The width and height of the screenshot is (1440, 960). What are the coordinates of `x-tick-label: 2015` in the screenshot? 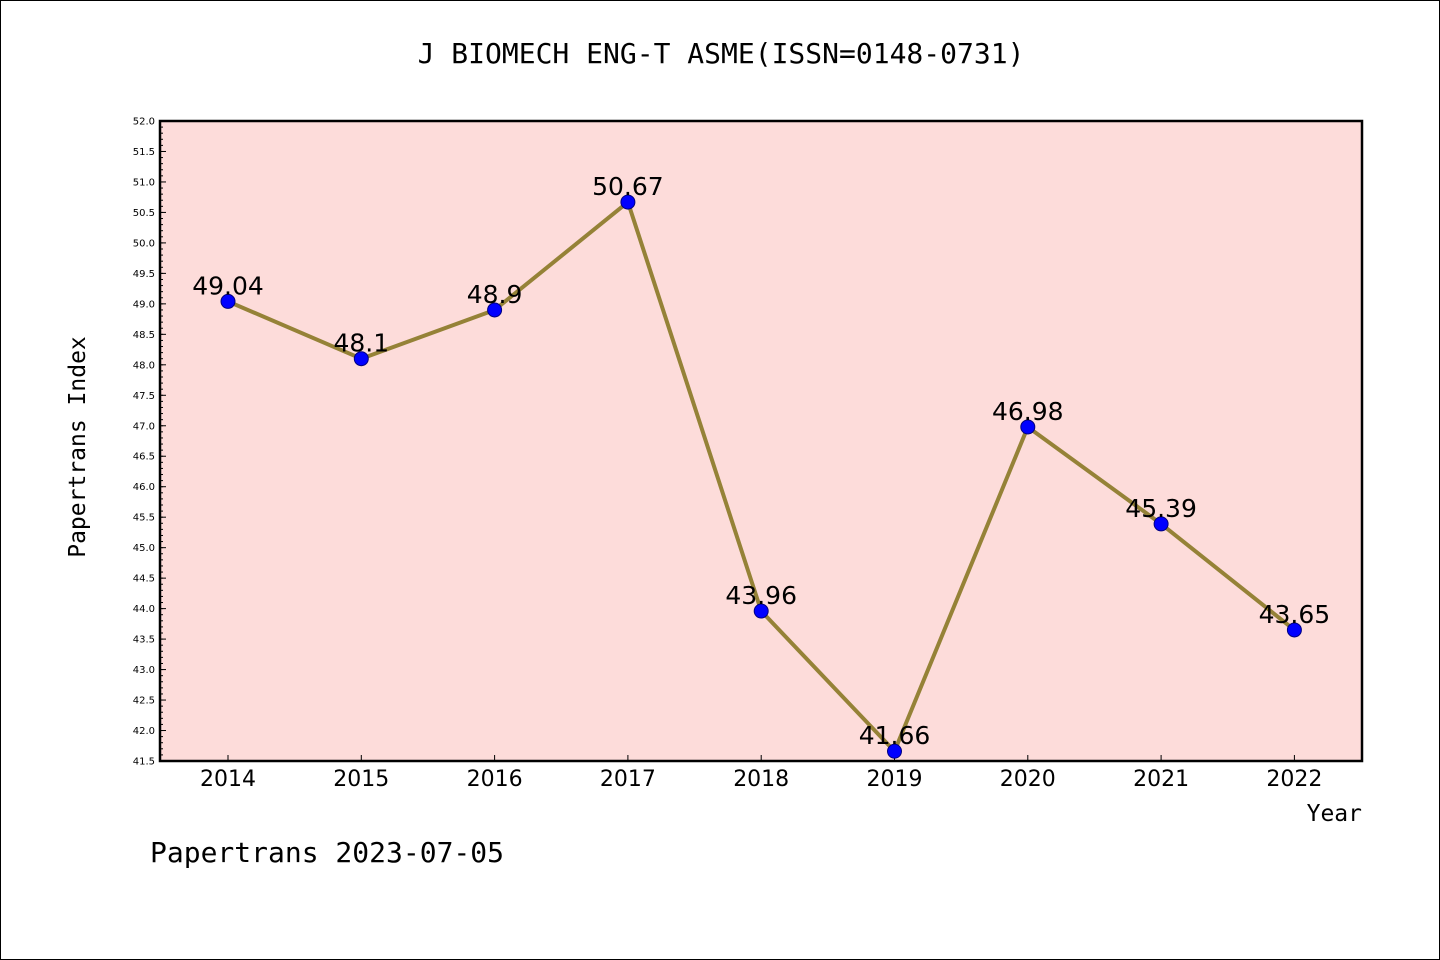 It's located at (361, 779).